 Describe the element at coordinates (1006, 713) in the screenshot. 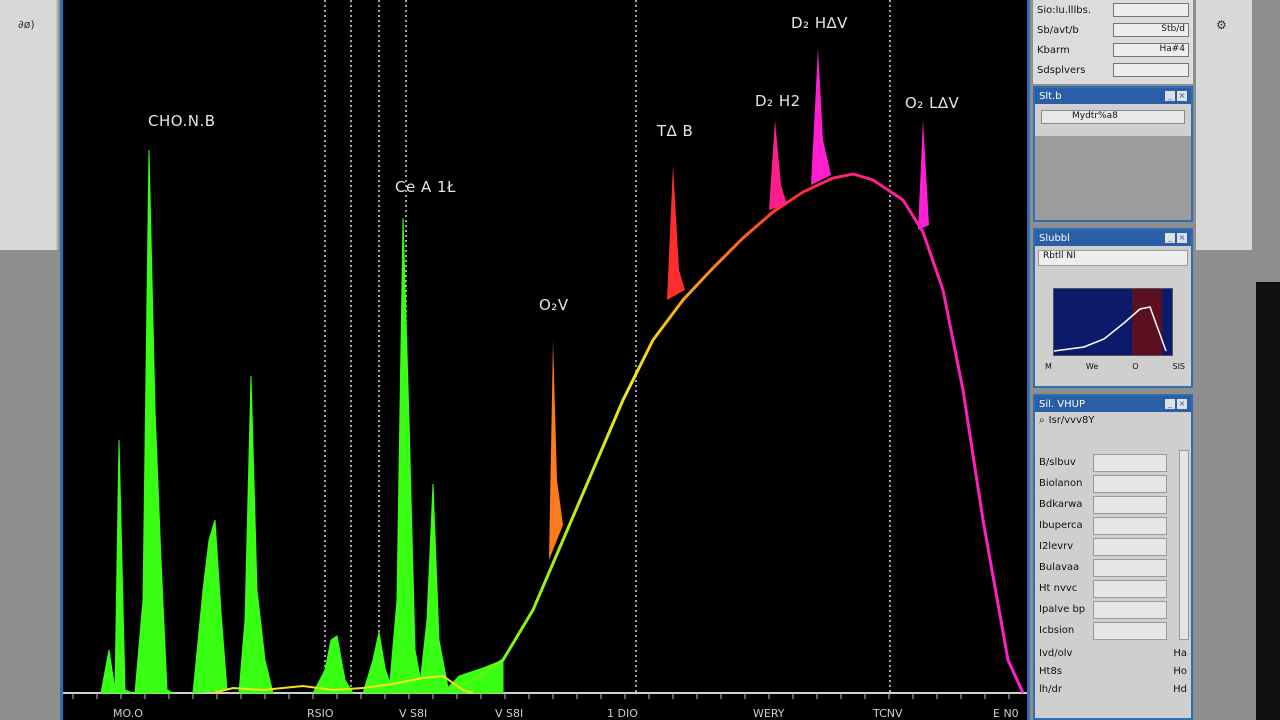

I see `x-tick-label: E N0` at that location.